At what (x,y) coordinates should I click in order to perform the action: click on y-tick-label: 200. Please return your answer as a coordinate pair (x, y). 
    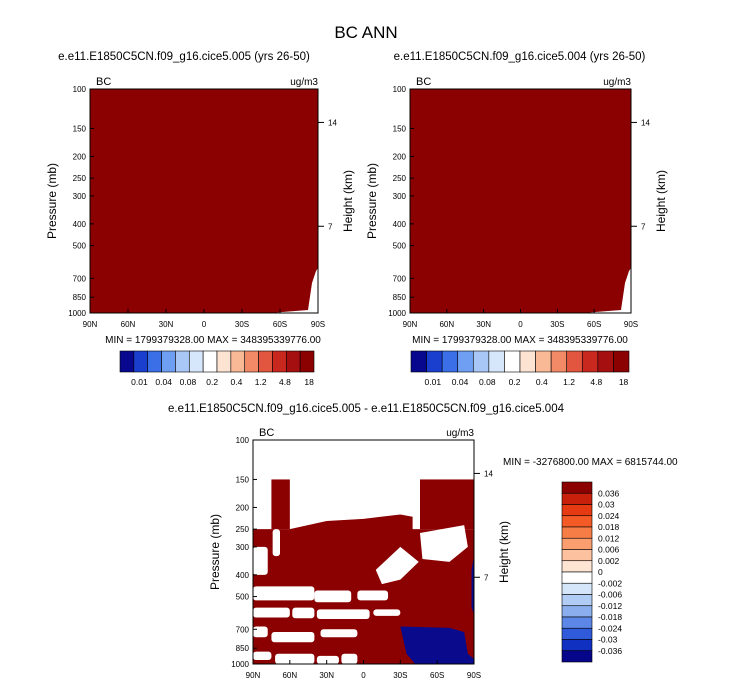
    Looking at the image, I should click on (243, 507).